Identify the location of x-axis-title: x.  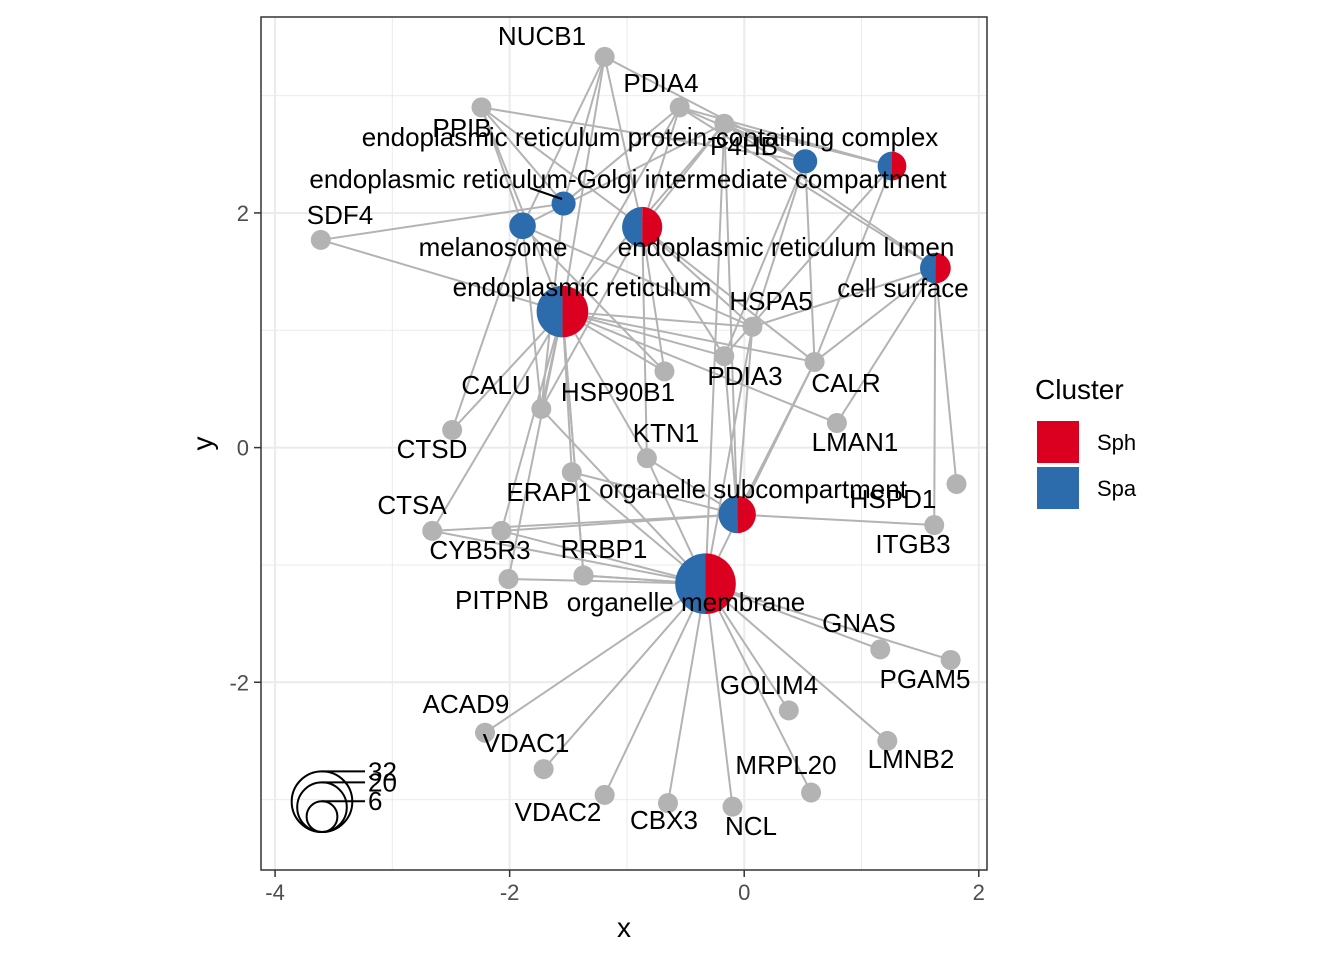
(624, 927).